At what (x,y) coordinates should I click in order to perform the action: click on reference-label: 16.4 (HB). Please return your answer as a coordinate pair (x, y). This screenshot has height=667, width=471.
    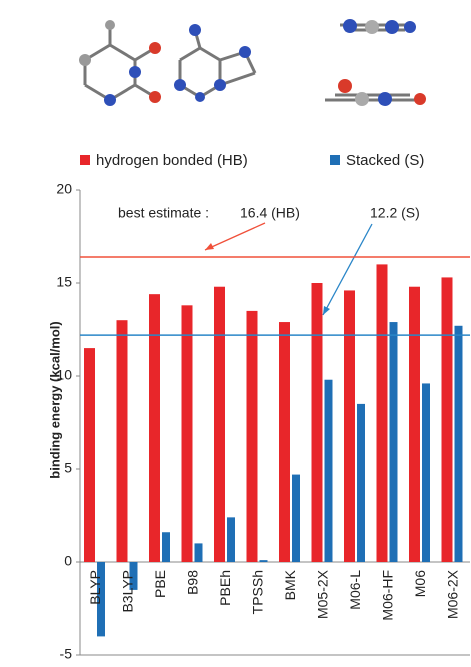
    Looking at the image, I should click on (270, 213).